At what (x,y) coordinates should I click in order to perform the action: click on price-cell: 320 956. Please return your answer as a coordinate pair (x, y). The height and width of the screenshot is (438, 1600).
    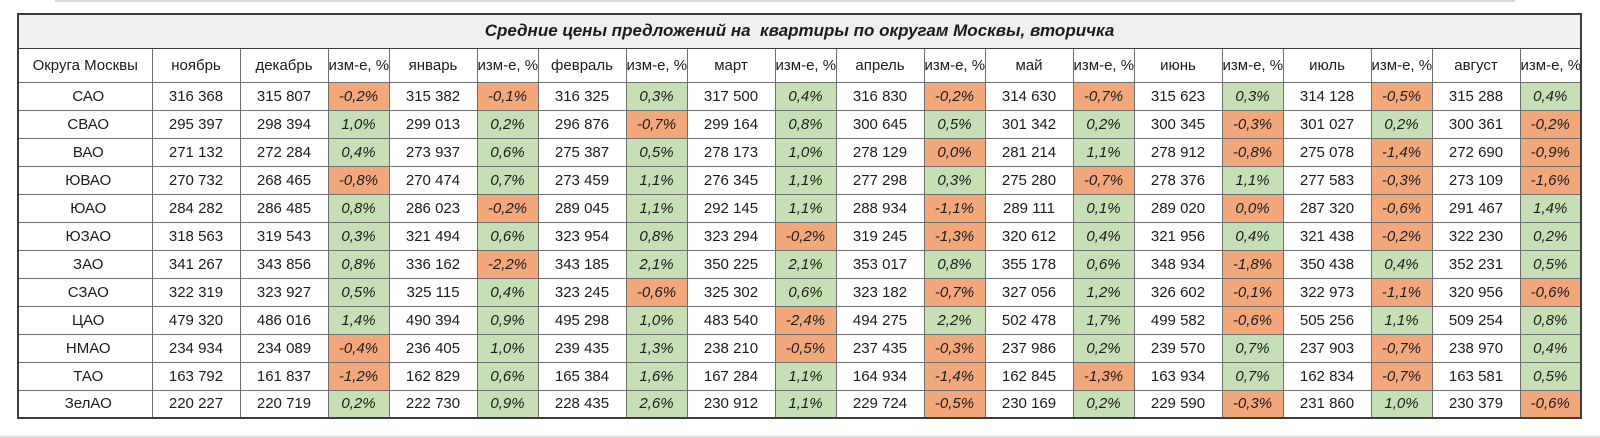
    Looking at the image, I should click on (1476, 292).